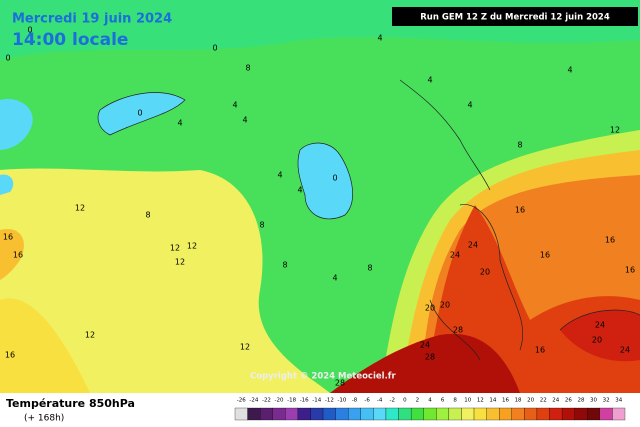  I want to click on legend-value: 30, so click(593, 401).